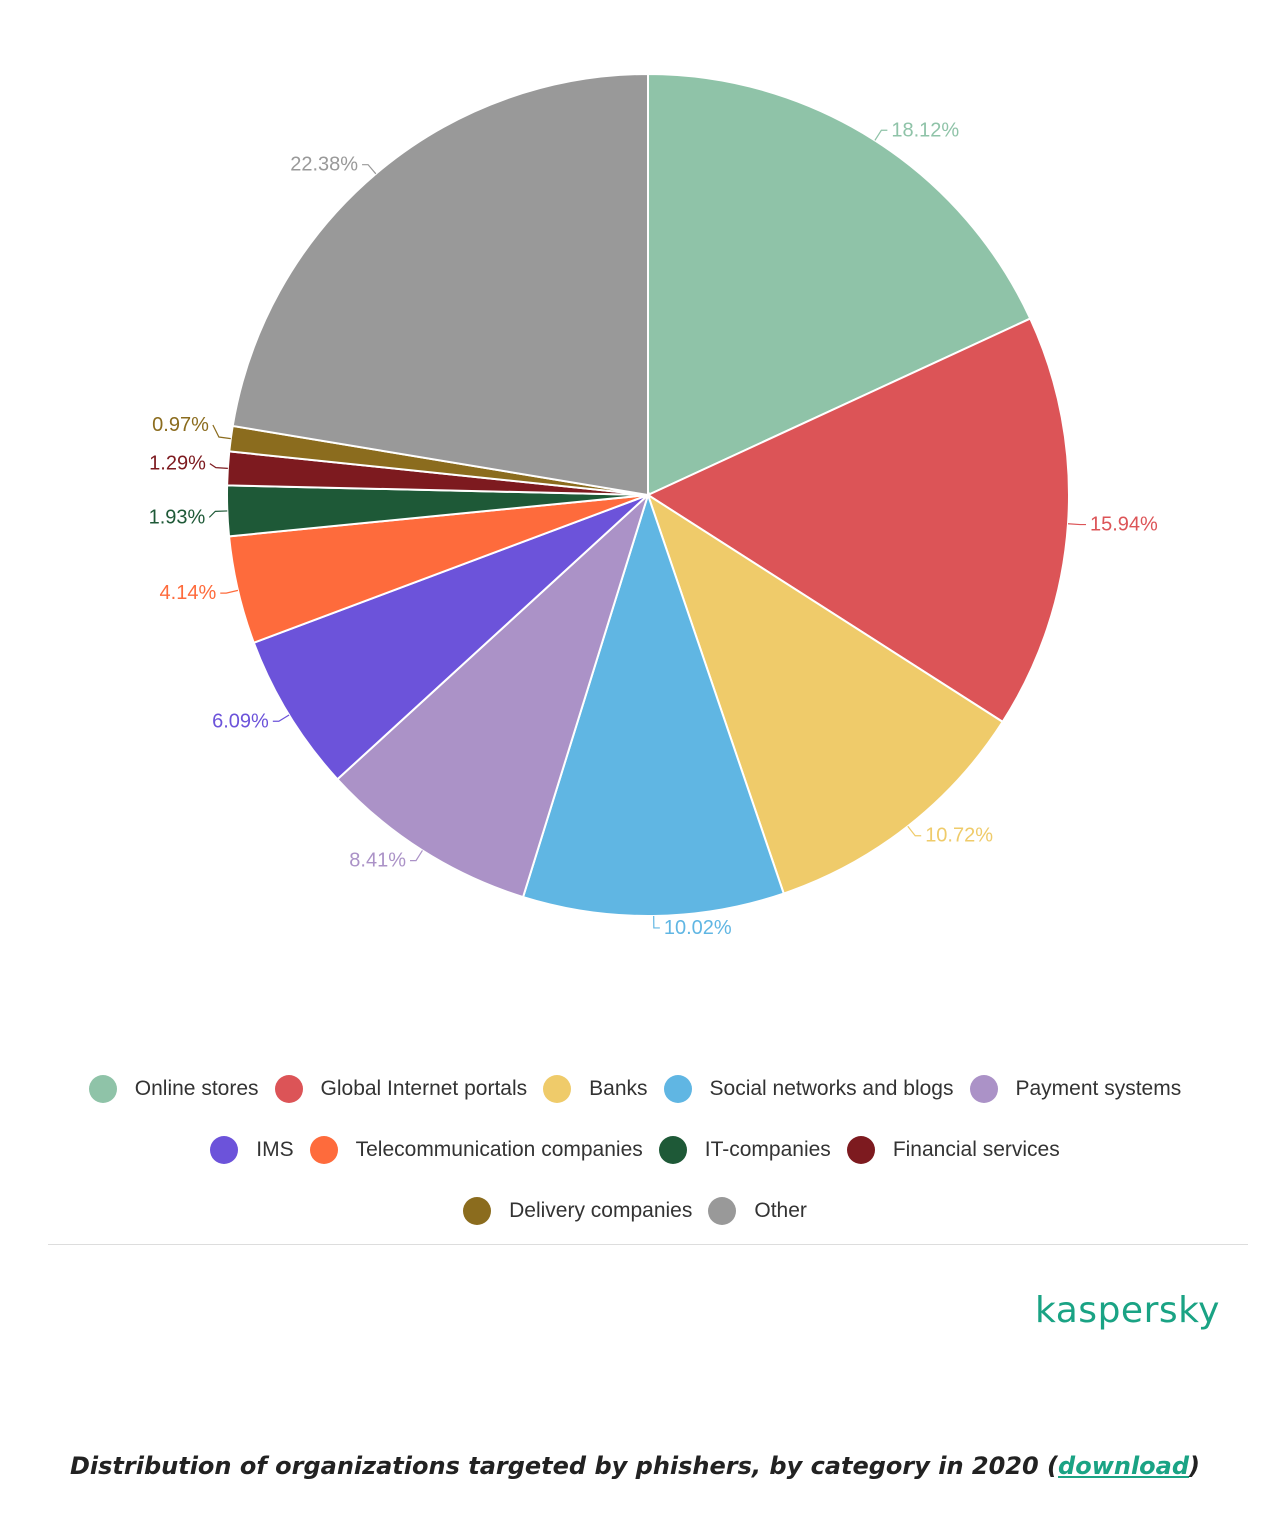 Image resolution: width=1270 pixels, height=1514 pixels. What do you see at coordinates (1098, 1088) in the screenshot?
I see `legend-label: Payment systems` at bounding box center [1098, 1088].